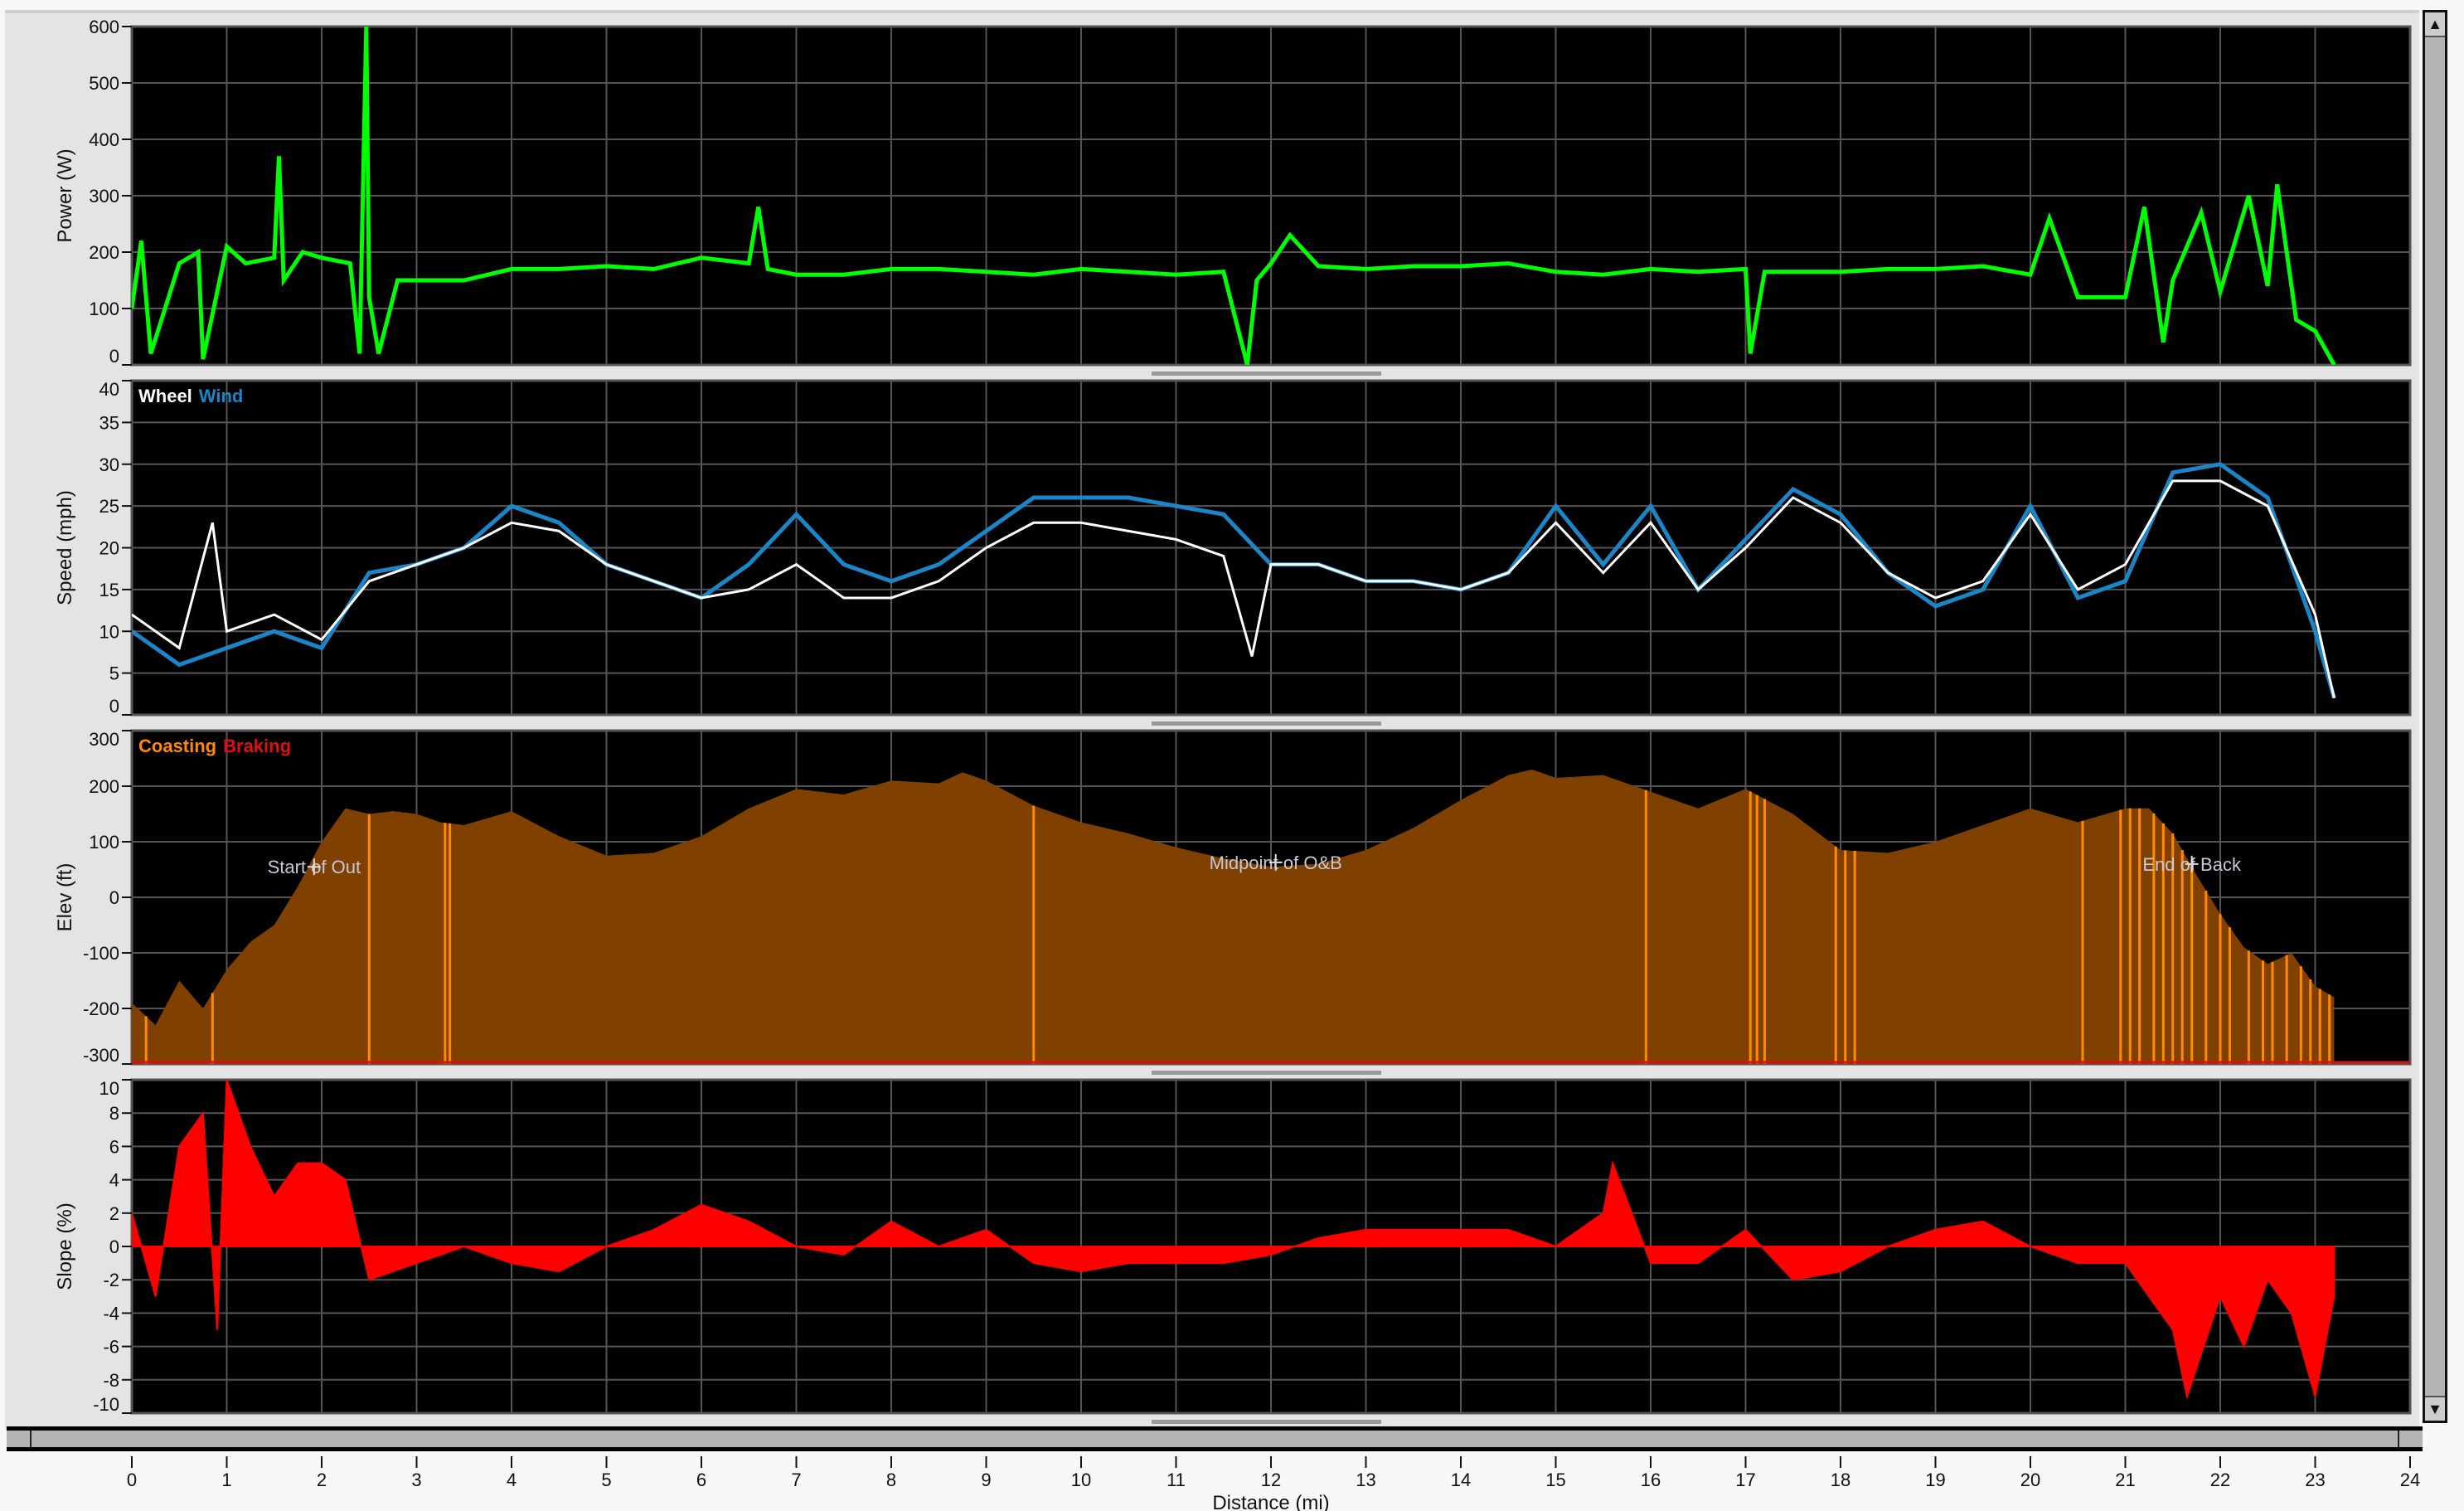 The image size is (2464, 1511). I want to click on y-tick-label: 35, so click(109, 422).